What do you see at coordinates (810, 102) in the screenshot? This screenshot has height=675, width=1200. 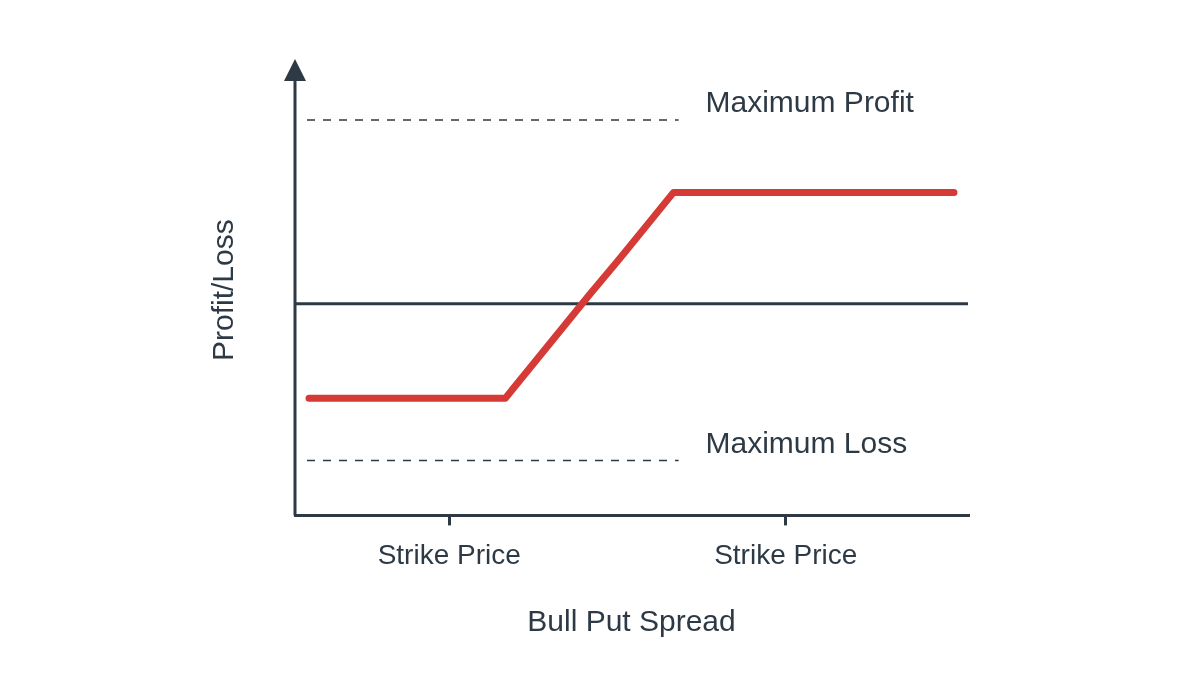 I see `ref-line-label: Maximum Profit` at bounding box center [810, 102].